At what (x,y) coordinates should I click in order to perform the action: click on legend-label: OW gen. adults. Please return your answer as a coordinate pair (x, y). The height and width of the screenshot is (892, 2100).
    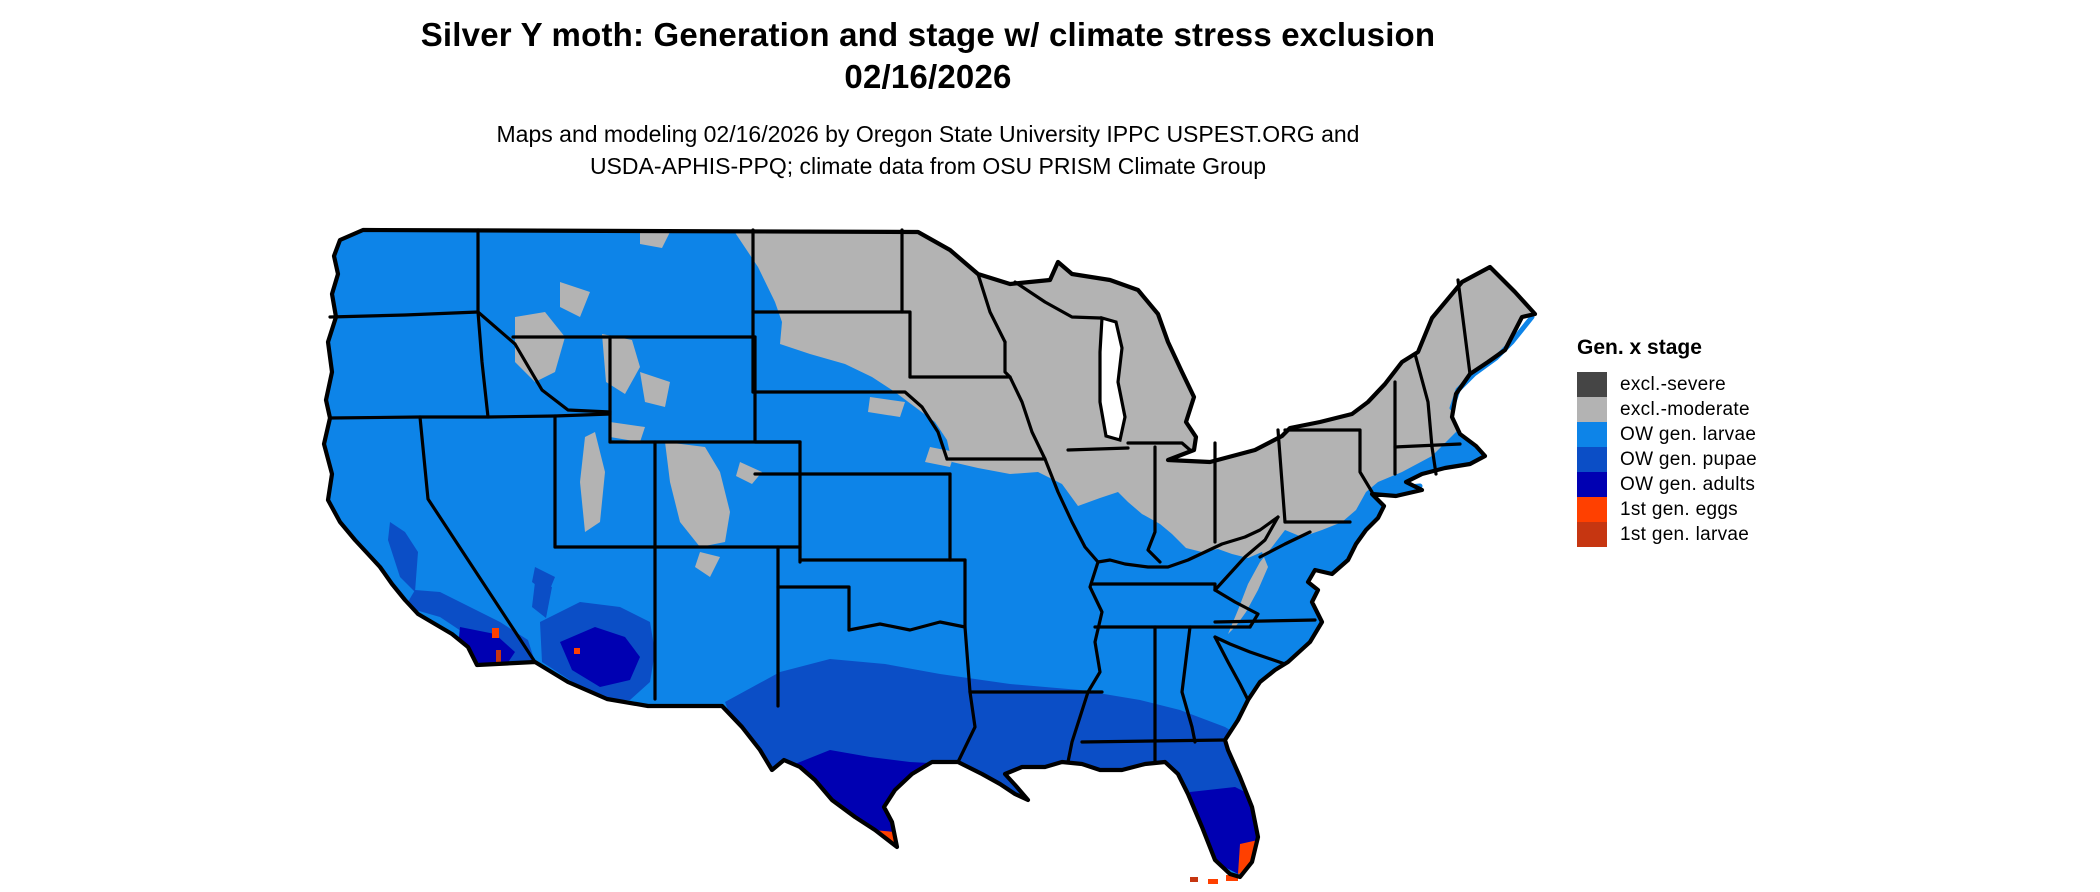
    Looking at the image, I should click on (1688, 484).